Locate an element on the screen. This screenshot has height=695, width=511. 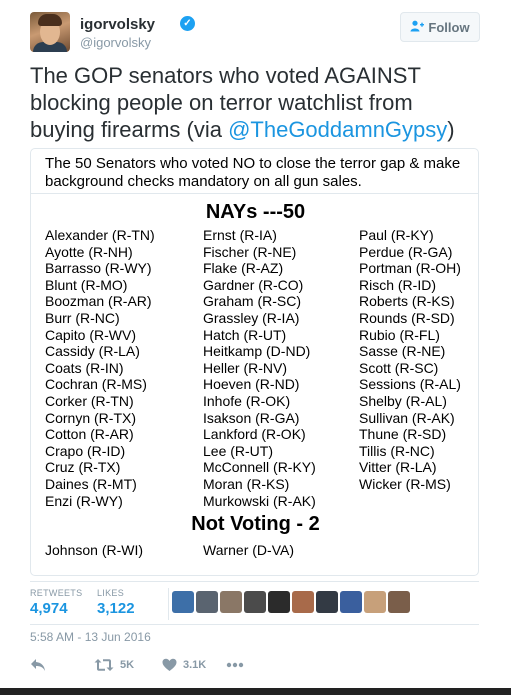
senator-name: Alexander (R-TN) is located at coordinates (100, 235).